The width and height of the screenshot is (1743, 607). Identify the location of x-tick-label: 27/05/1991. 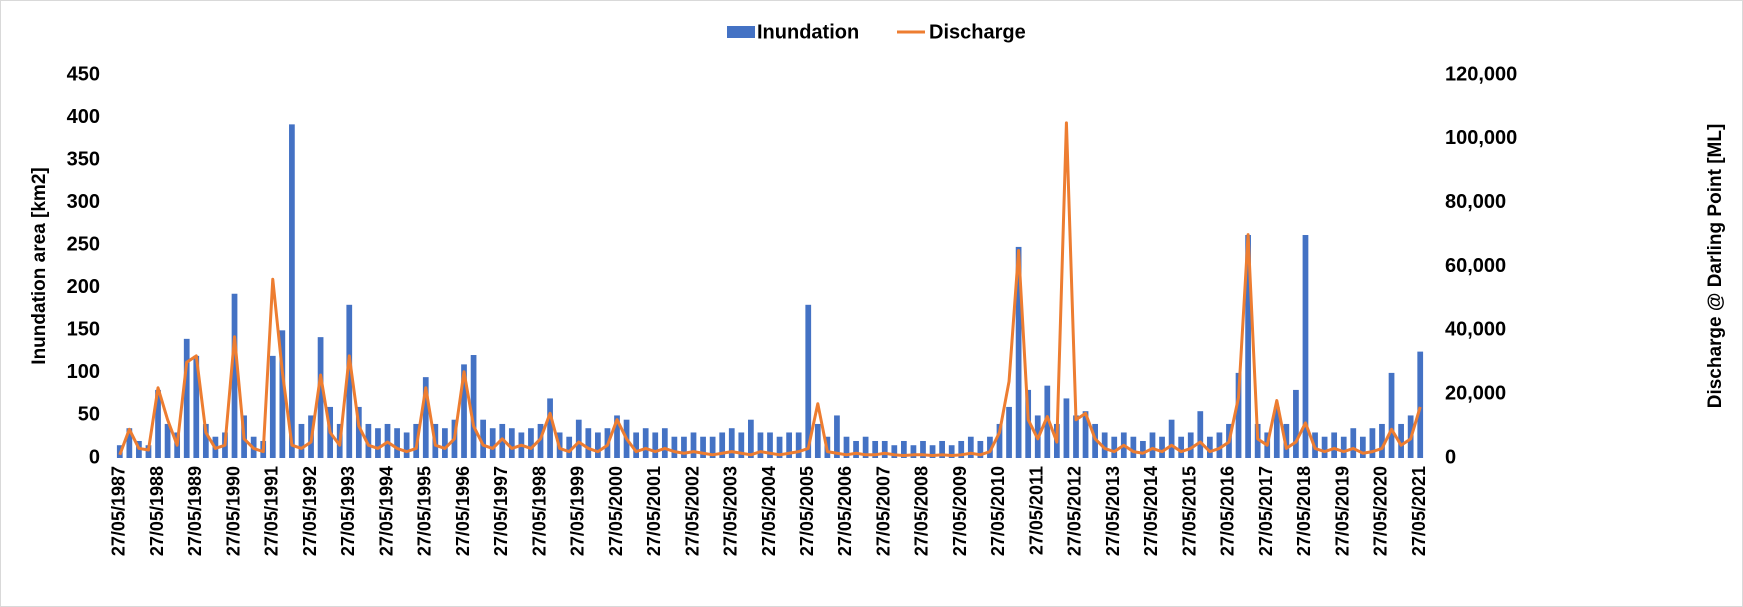
(272, 511).